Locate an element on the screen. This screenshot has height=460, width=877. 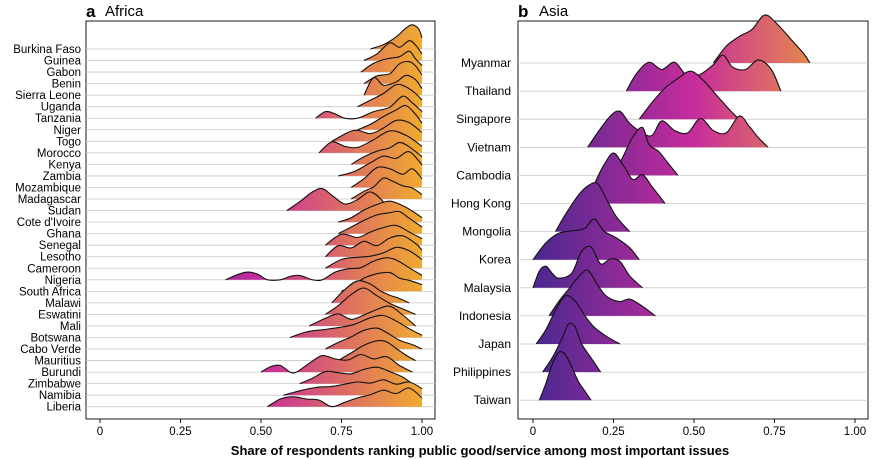
category-label-niger: Niger is located at coordinates (68, 131).